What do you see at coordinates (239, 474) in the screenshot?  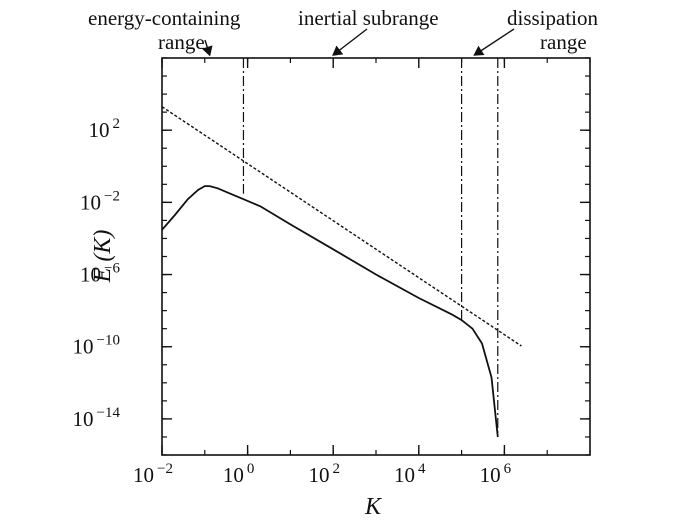 I see `x-tick-label: 10 0` at bounding box center [239, 474].